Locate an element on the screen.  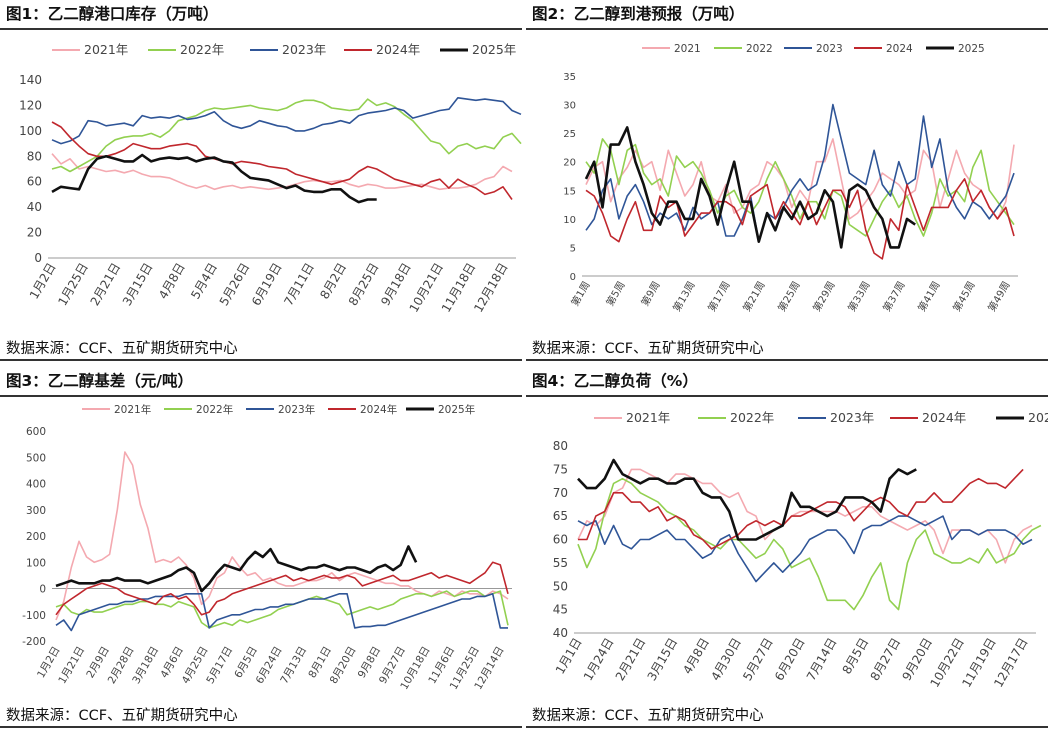
y-tick-label: -100 is located at coordinates (34, 616).